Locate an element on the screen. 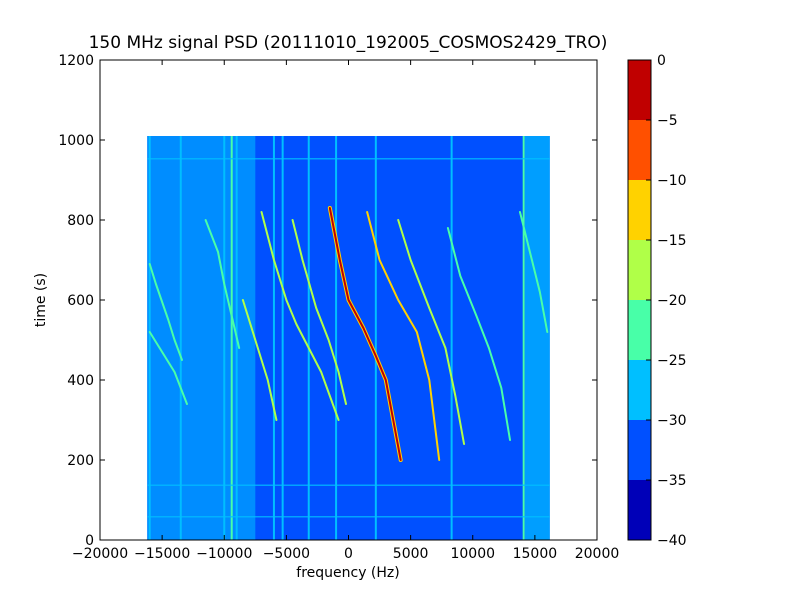 This screenshot has width=800, height=600. y-tick-label: 1000 is located at coordinates (76, 141).